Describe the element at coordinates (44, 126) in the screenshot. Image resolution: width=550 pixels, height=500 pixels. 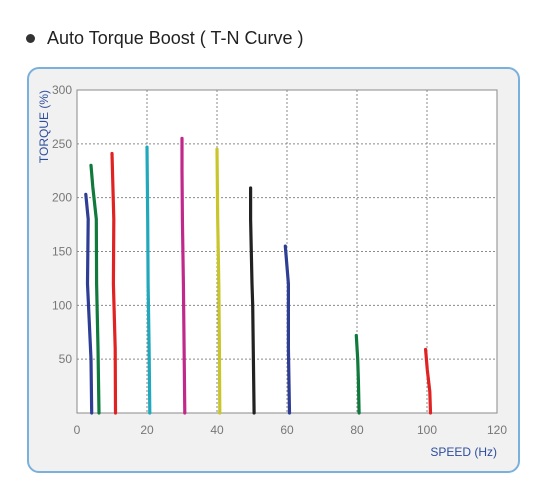
I see `y-axis-label: TORQUE (%)` at that location.